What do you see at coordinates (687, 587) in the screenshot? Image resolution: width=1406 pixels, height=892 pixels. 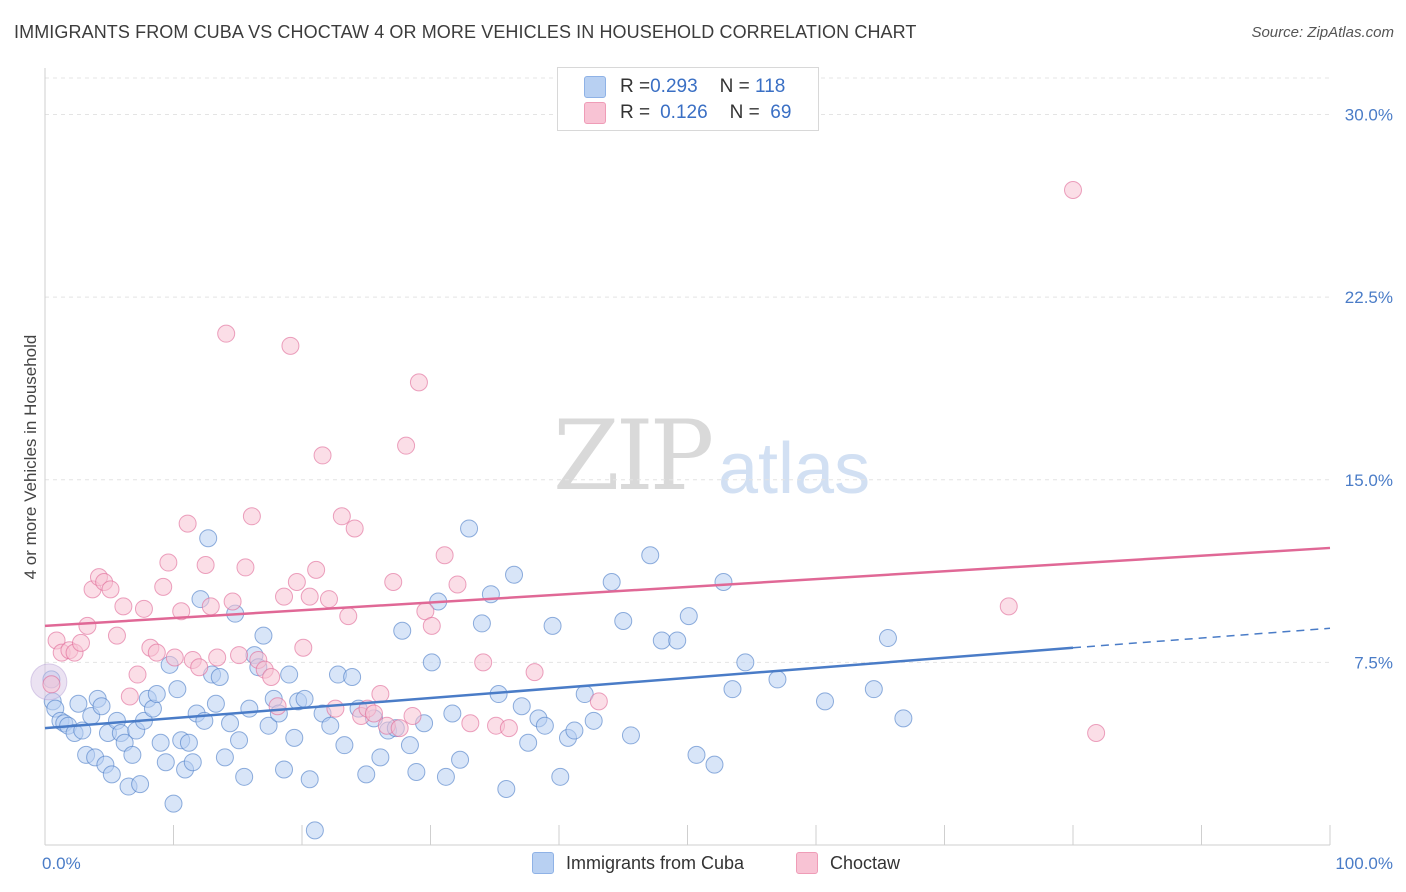 I see `trend-line-choctaw` at bounding box center [687, 587].